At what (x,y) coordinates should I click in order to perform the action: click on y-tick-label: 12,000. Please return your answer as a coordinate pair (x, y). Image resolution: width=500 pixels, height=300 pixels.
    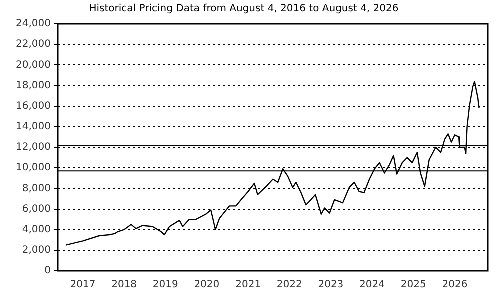
    Looking at the image, I should click on (33, 148).